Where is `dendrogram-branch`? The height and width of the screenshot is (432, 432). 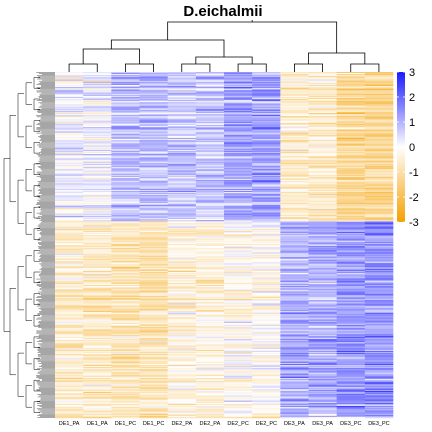
dendrogram-branch is located at coordinates (139, 67).